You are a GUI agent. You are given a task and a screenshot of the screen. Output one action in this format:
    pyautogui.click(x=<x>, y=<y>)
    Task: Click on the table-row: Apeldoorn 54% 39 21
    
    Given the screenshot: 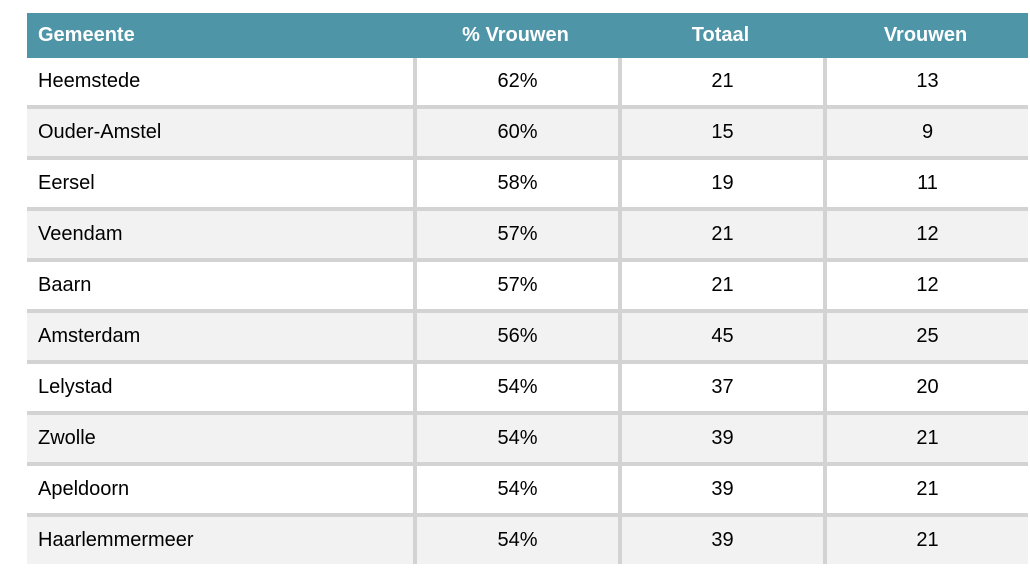 What is the action you would take?
    pyautogui.click(x=527, y=487)
    